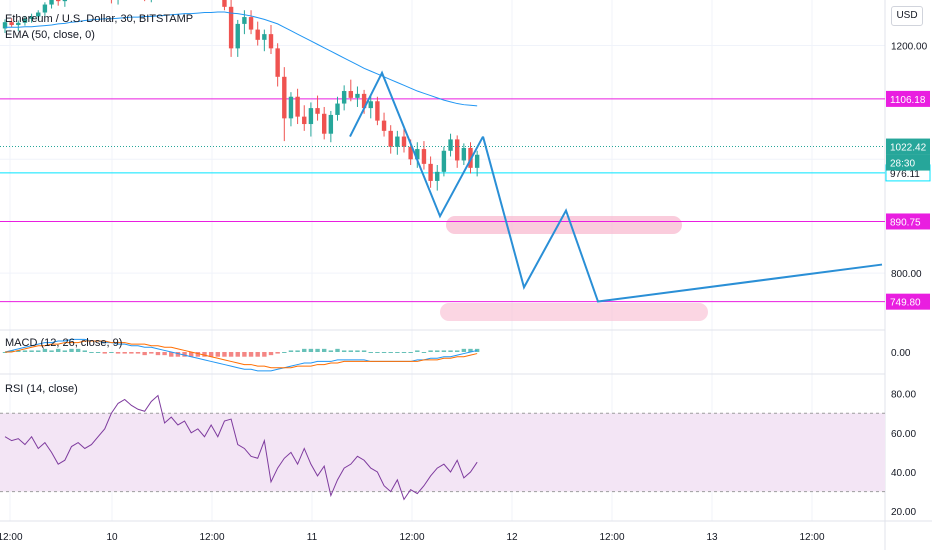  Describe the element at coordinates (50, 35) in the screenshot. I see `ema-legend: EMA (50, close, 0)` at that location.